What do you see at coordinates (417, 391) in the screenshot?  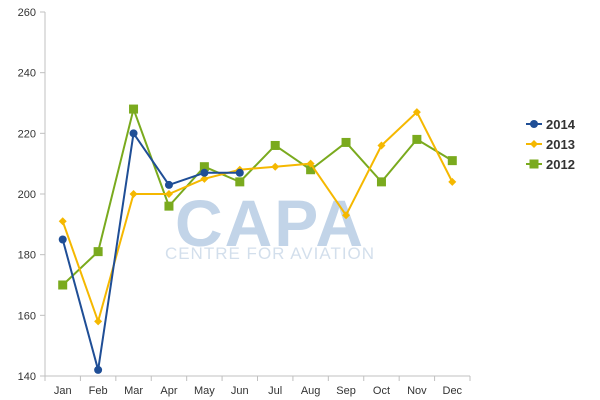 I see `x-tick-label: Nov` at bounding box center [417, 391].